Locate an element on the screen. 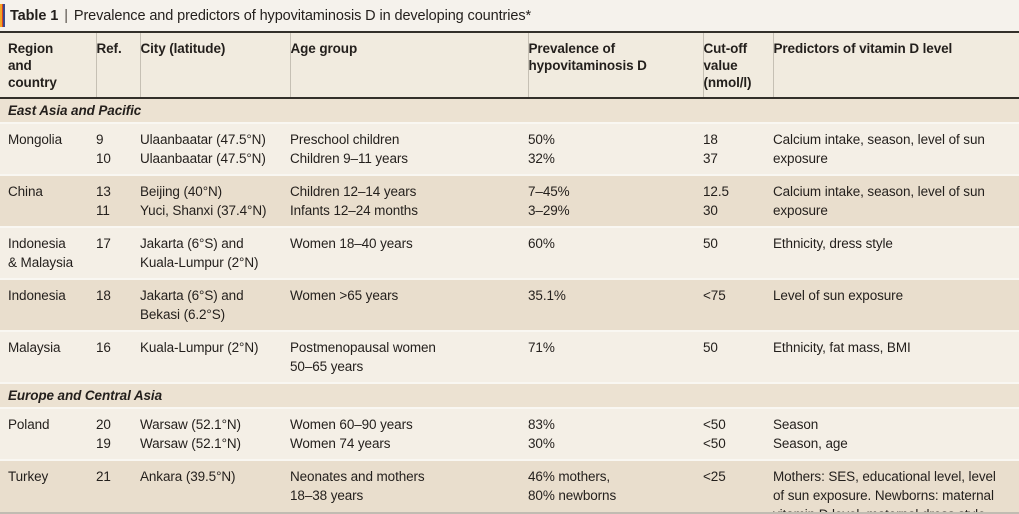 The height and width of the screenshot is (514, 1019). cell-prevalence: 83% 30% is located at coordinates (615, 433).